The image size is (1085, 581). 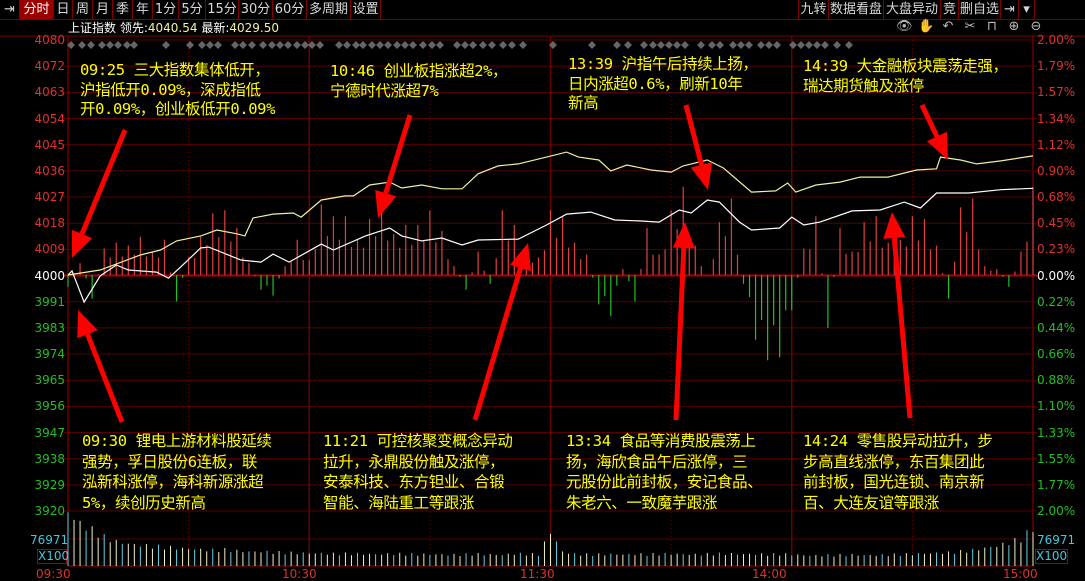 I want to click on annotation-line: 瑞达期货触及涨停, so click(x=863, y=85).